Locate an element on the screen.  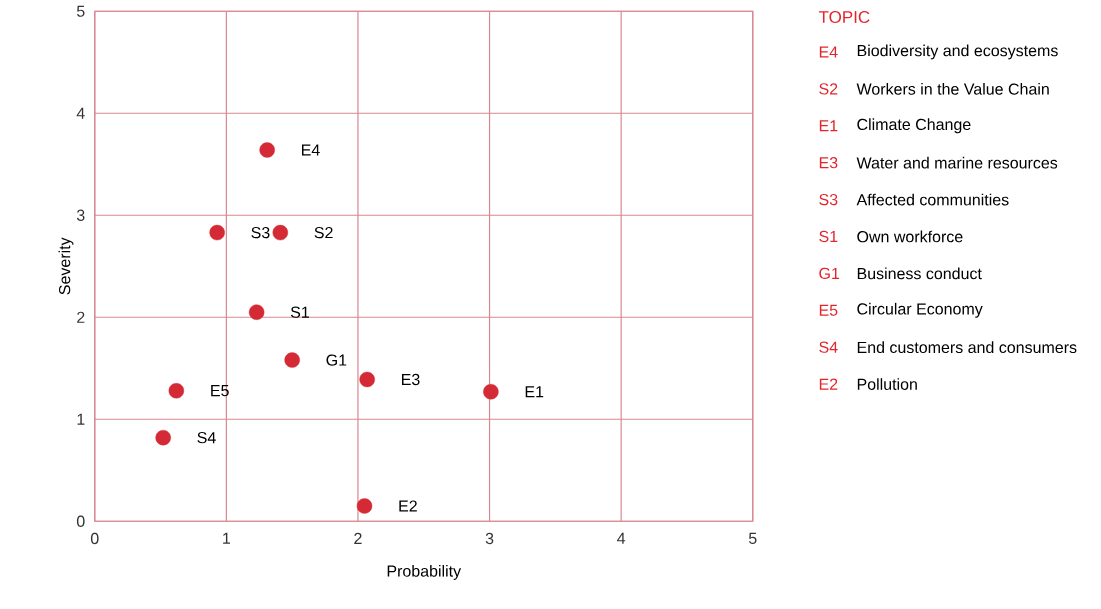
category-label: S4 is located at coordinates (828, 347).